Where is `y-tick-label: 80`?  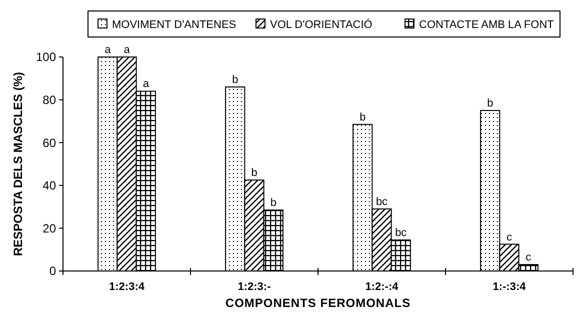 y-tick-label: 80 is located at coordinates (49, 100).